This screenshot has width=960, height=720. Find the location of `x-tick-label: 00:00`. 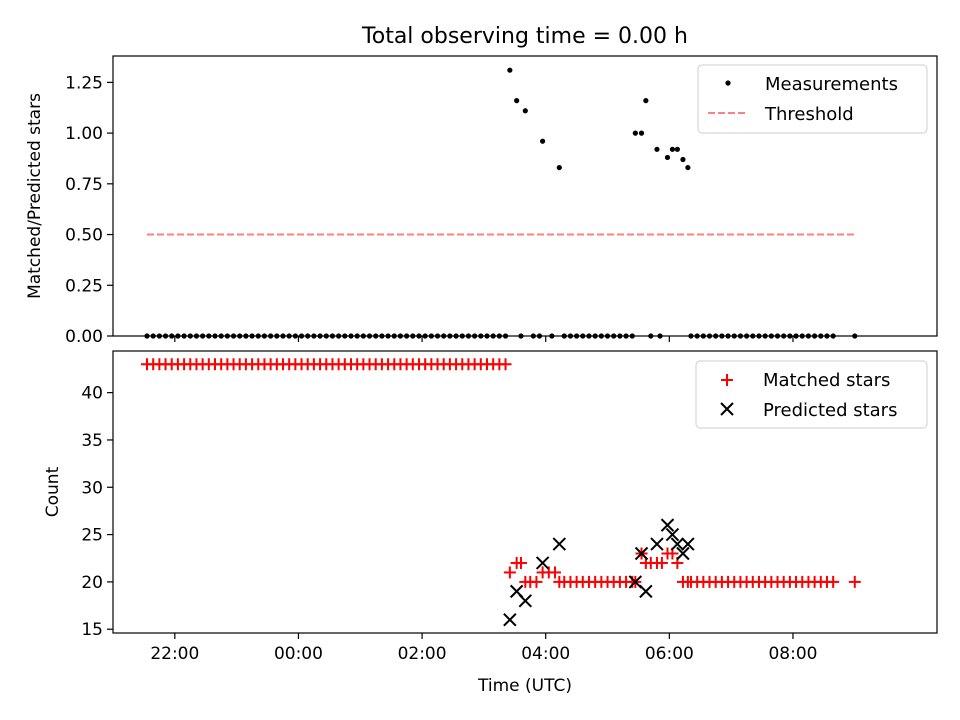

x-tick-label: 00:00 is located at coordinates (298, 654).